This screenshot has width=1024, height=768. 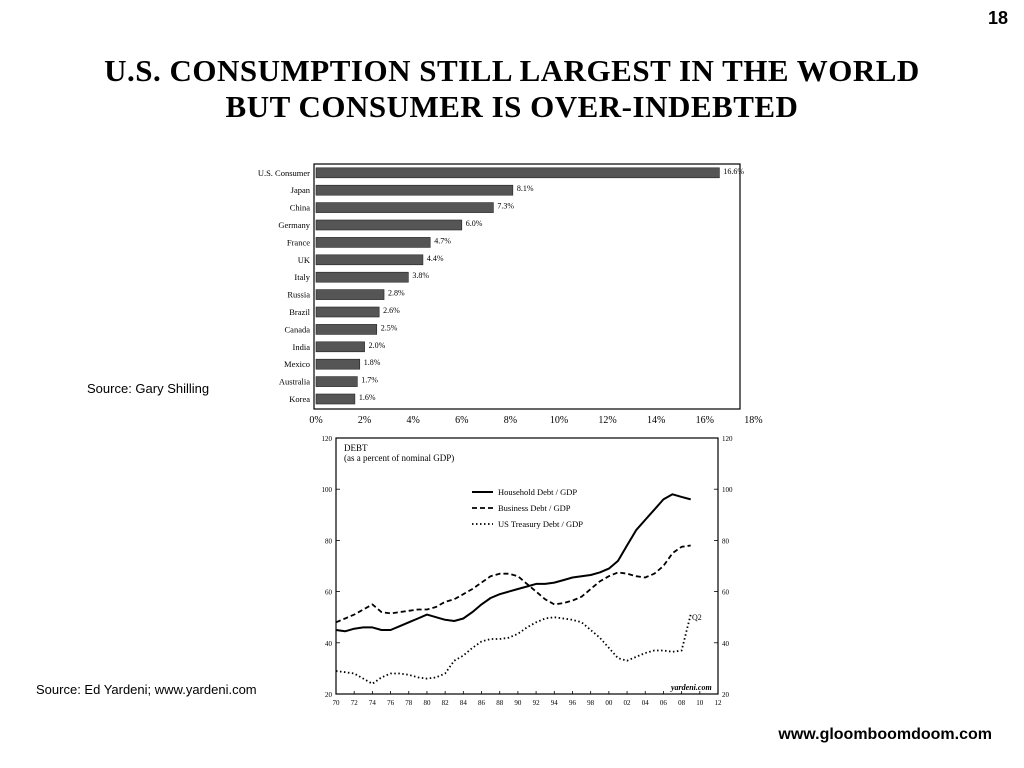 What do you see at coordinates (346, 329) in the screenshot?
I see `bar-canada` at bounding box center [346, 329].